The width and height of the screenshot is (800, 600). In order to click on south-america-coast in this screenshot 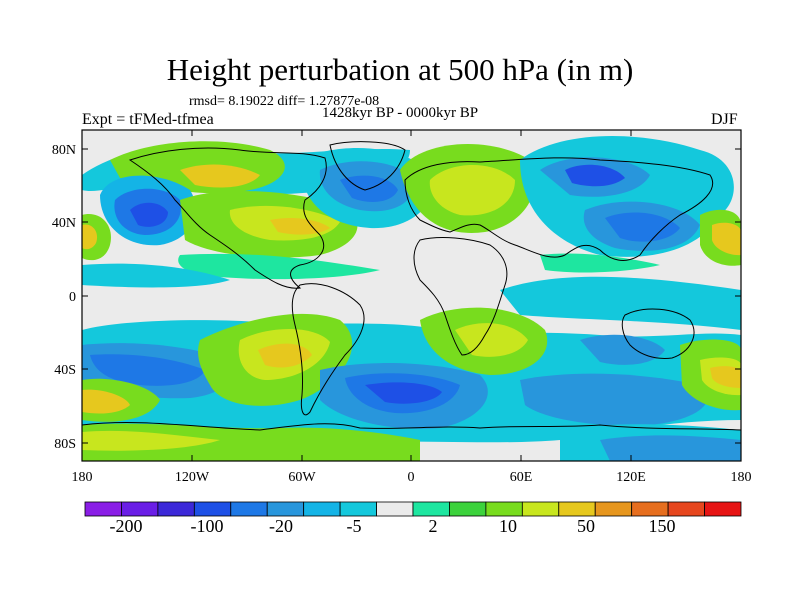, I will do `click(328, 349)`.